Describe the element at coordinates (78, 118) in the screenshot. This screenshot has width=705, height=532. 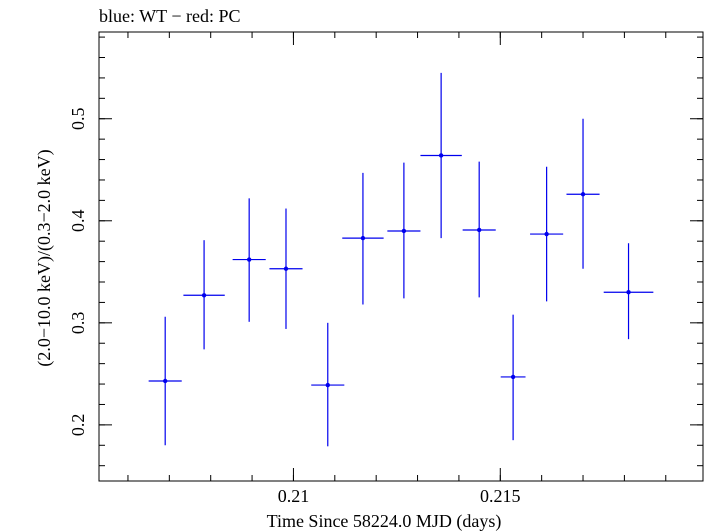
I see `y-tick-label: 0.5` at that location.